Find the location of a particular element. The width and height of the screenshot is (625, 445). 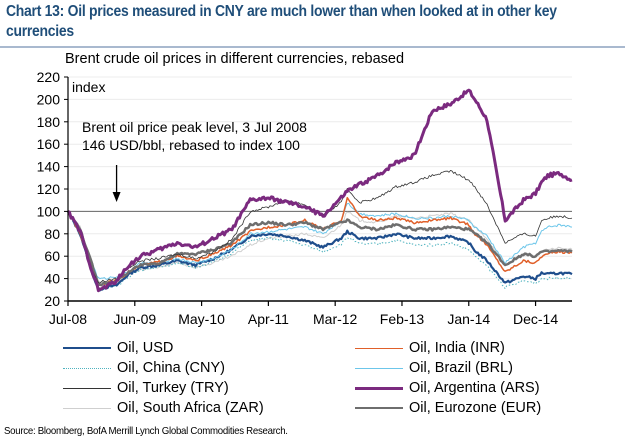

annotation-arrow is located at coordinates (116, 183).